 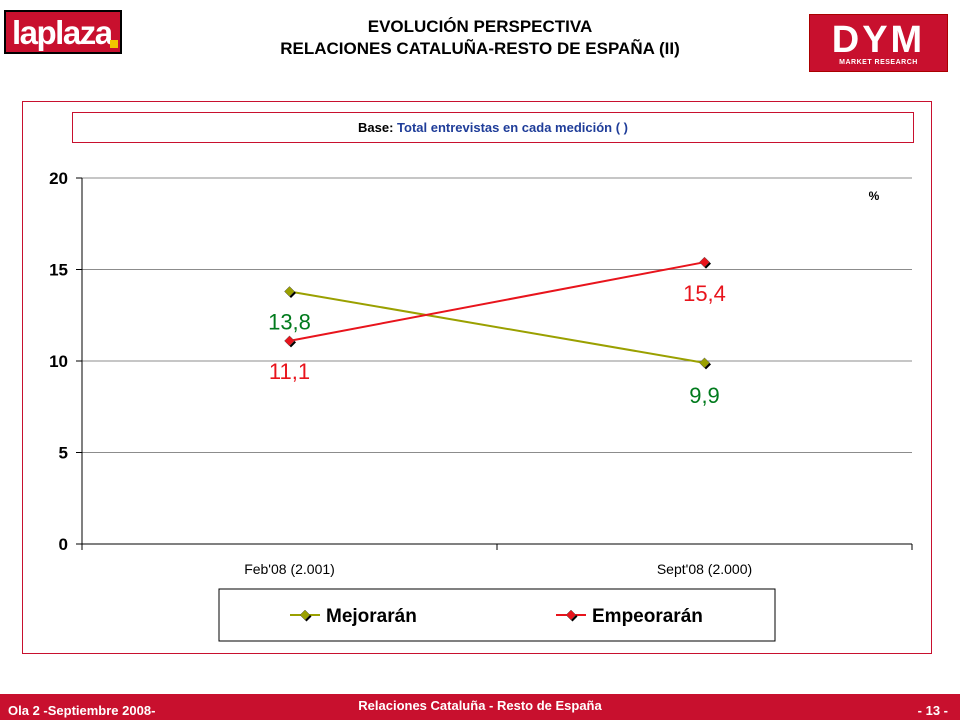 I want to click on title-line-1: EVOLUCIÓN PERSPECTIVA, so click(x=480, y=26).